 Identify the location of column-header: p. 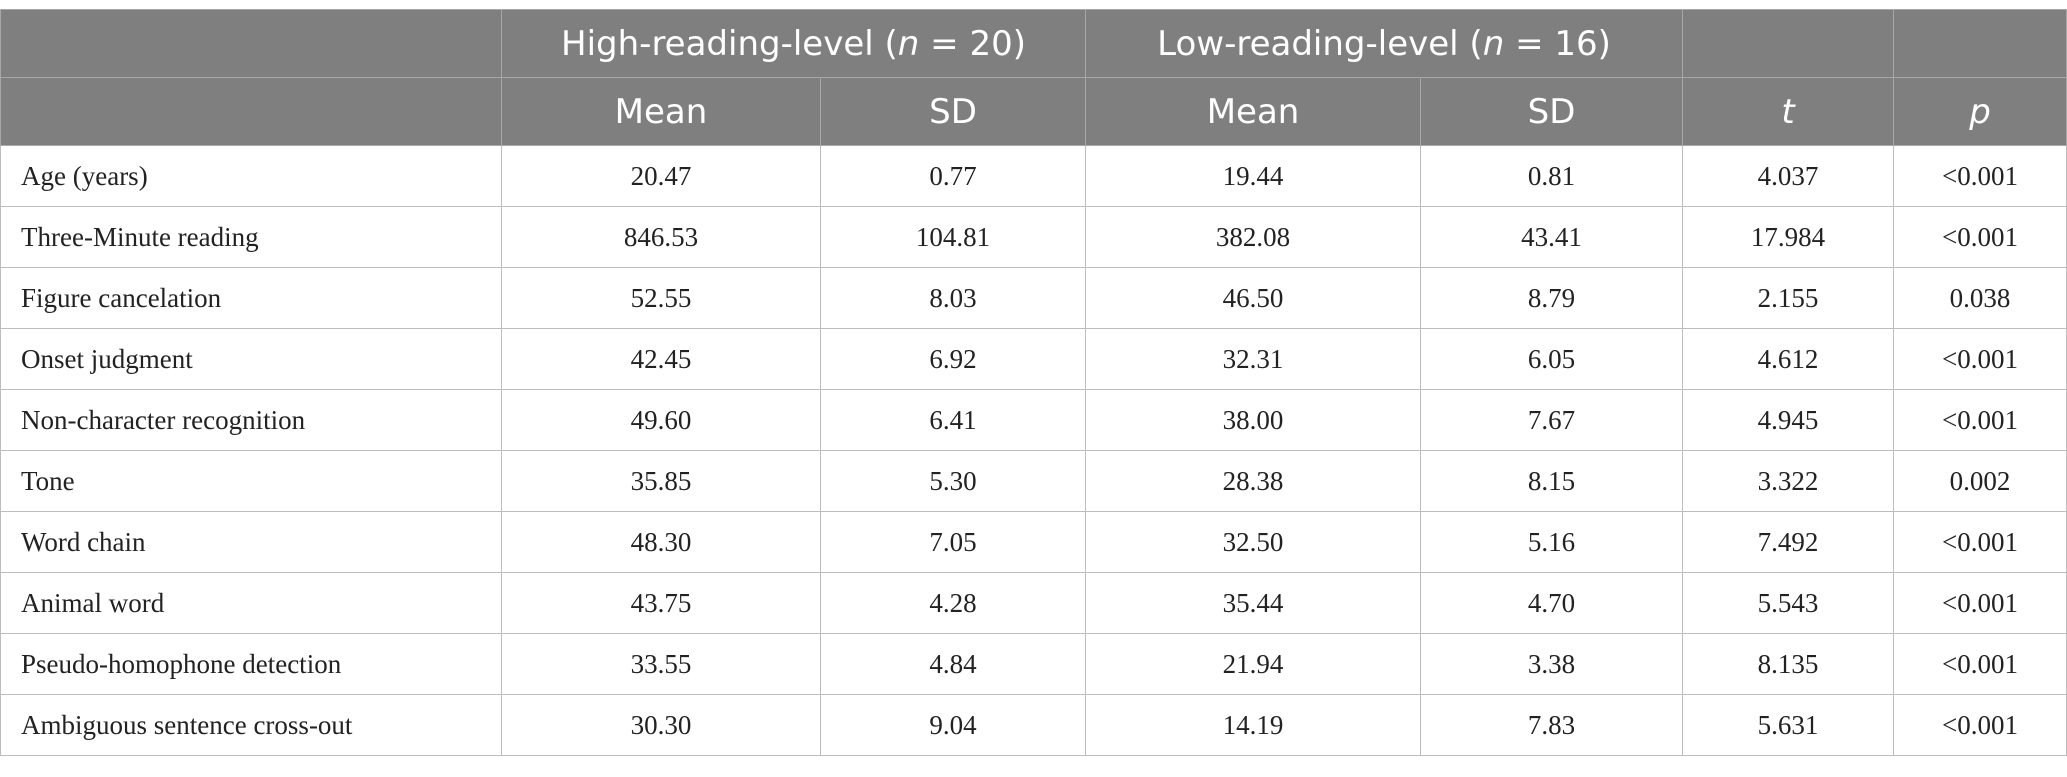
(1980, 111).